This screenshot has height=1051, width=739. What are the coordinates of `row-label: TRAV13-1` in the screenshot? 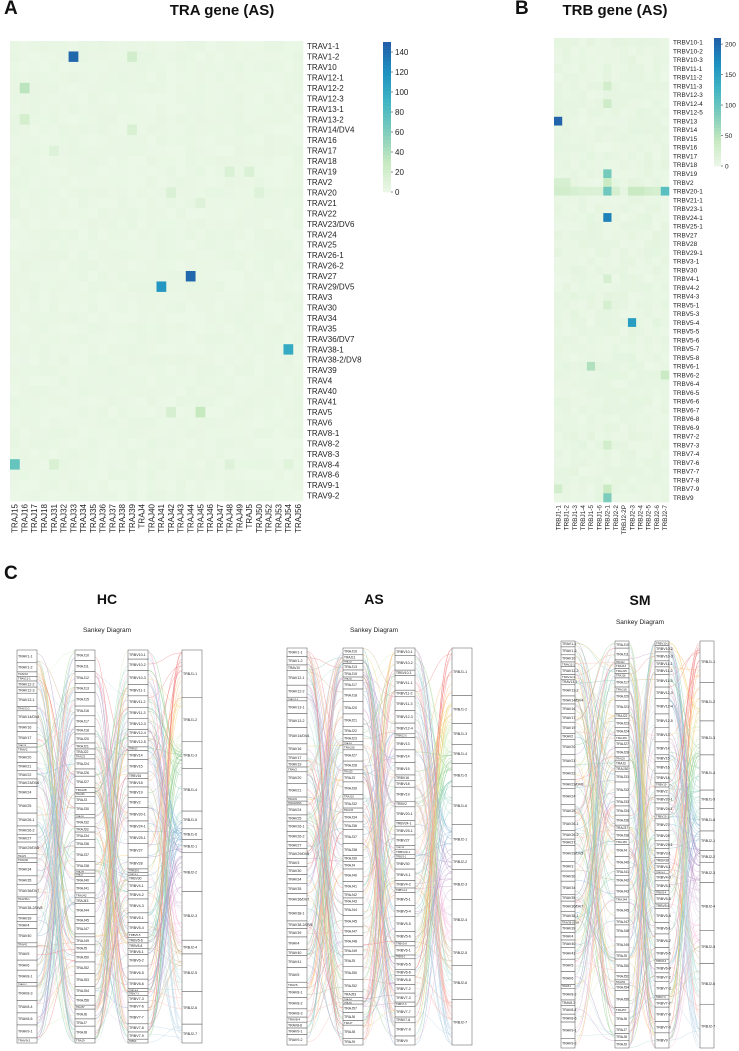 It's located at (325, 109).